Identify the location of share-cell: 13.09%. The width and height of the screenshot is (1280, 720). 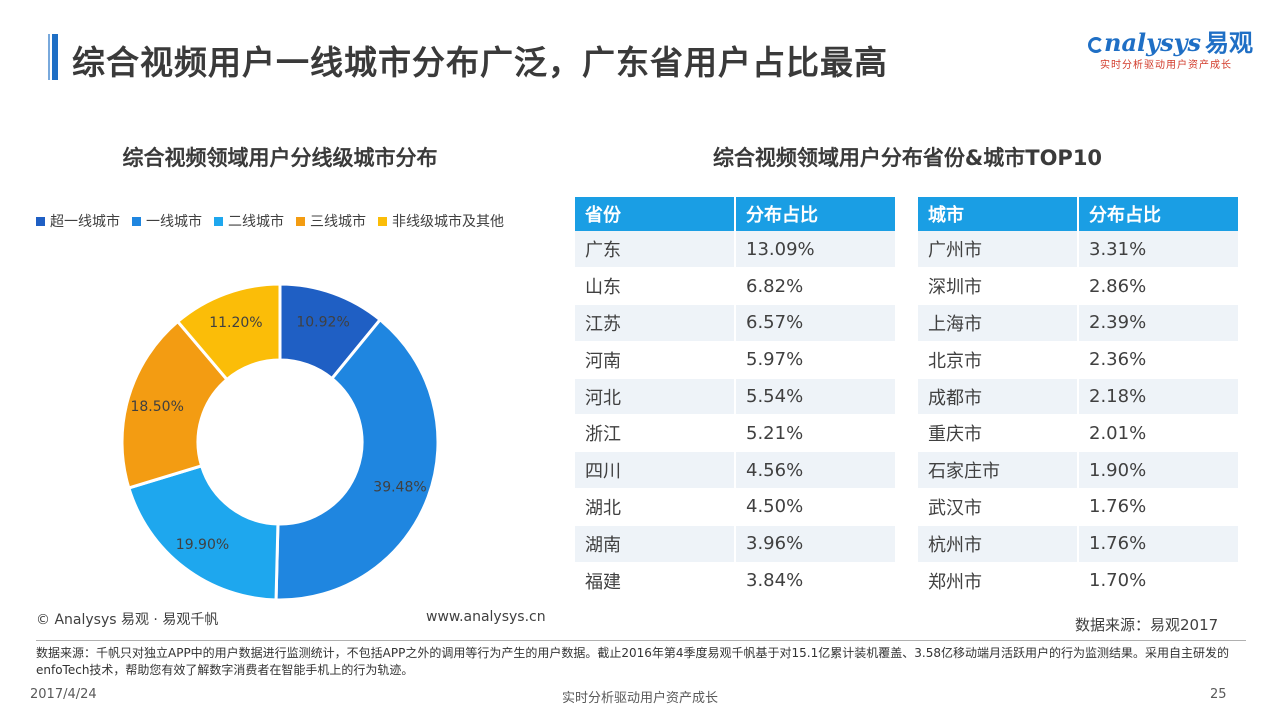
(816, 250).